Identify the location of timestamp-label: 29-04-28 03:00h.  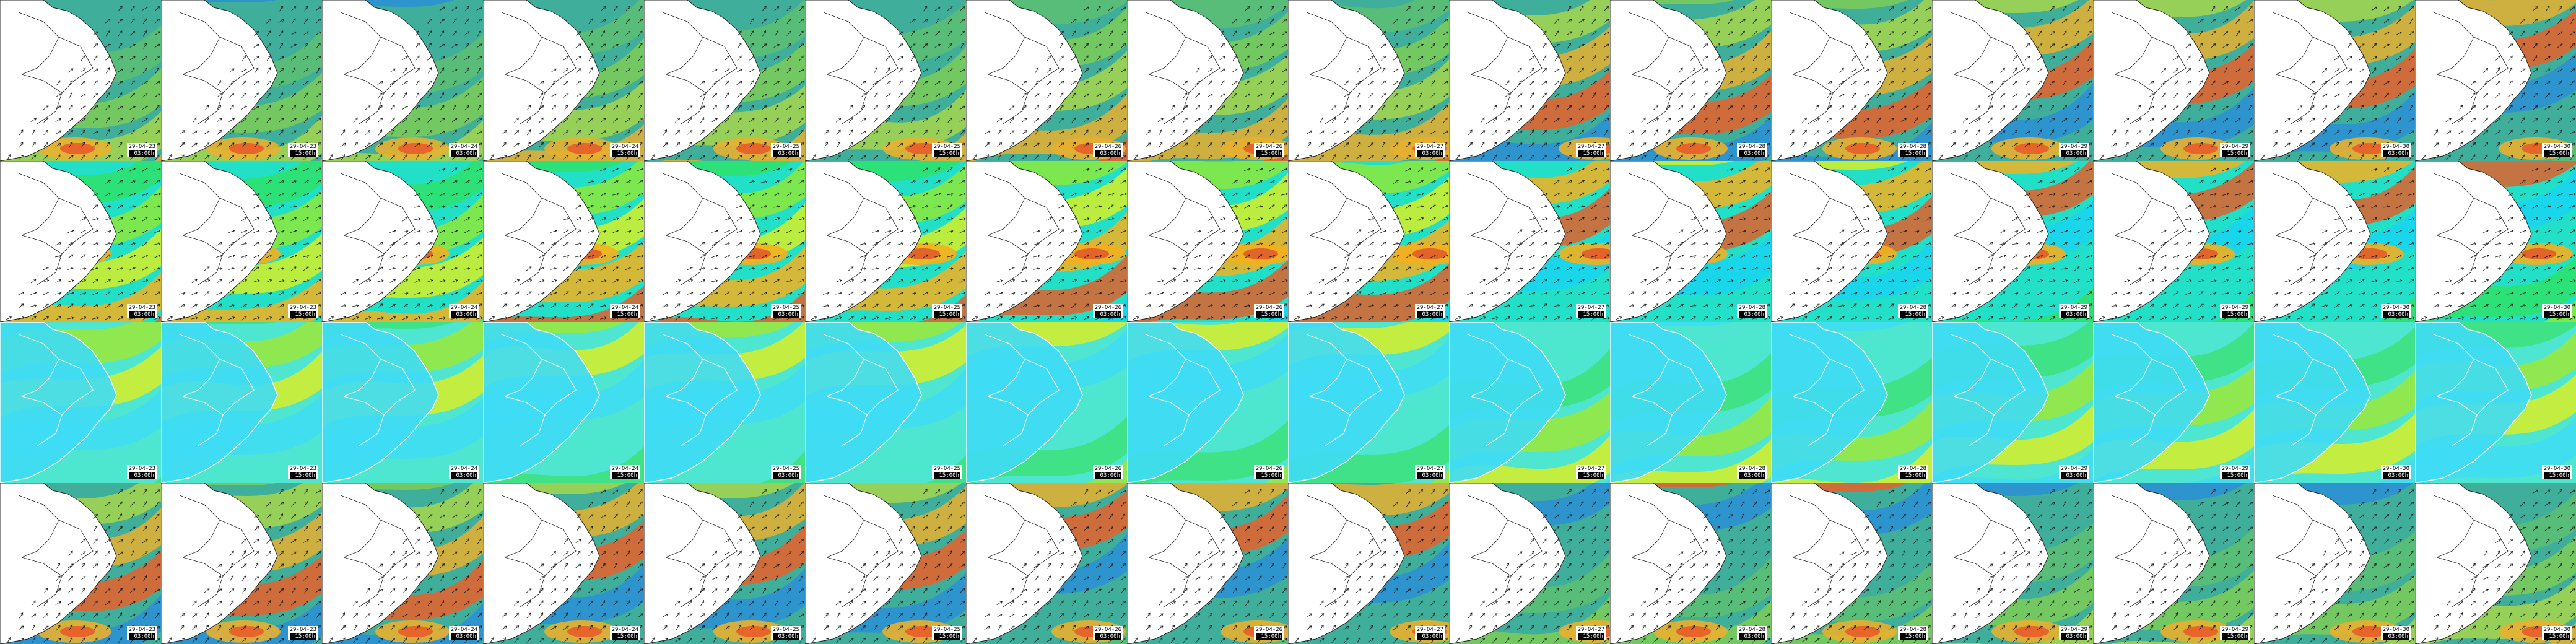
(1751, 311).